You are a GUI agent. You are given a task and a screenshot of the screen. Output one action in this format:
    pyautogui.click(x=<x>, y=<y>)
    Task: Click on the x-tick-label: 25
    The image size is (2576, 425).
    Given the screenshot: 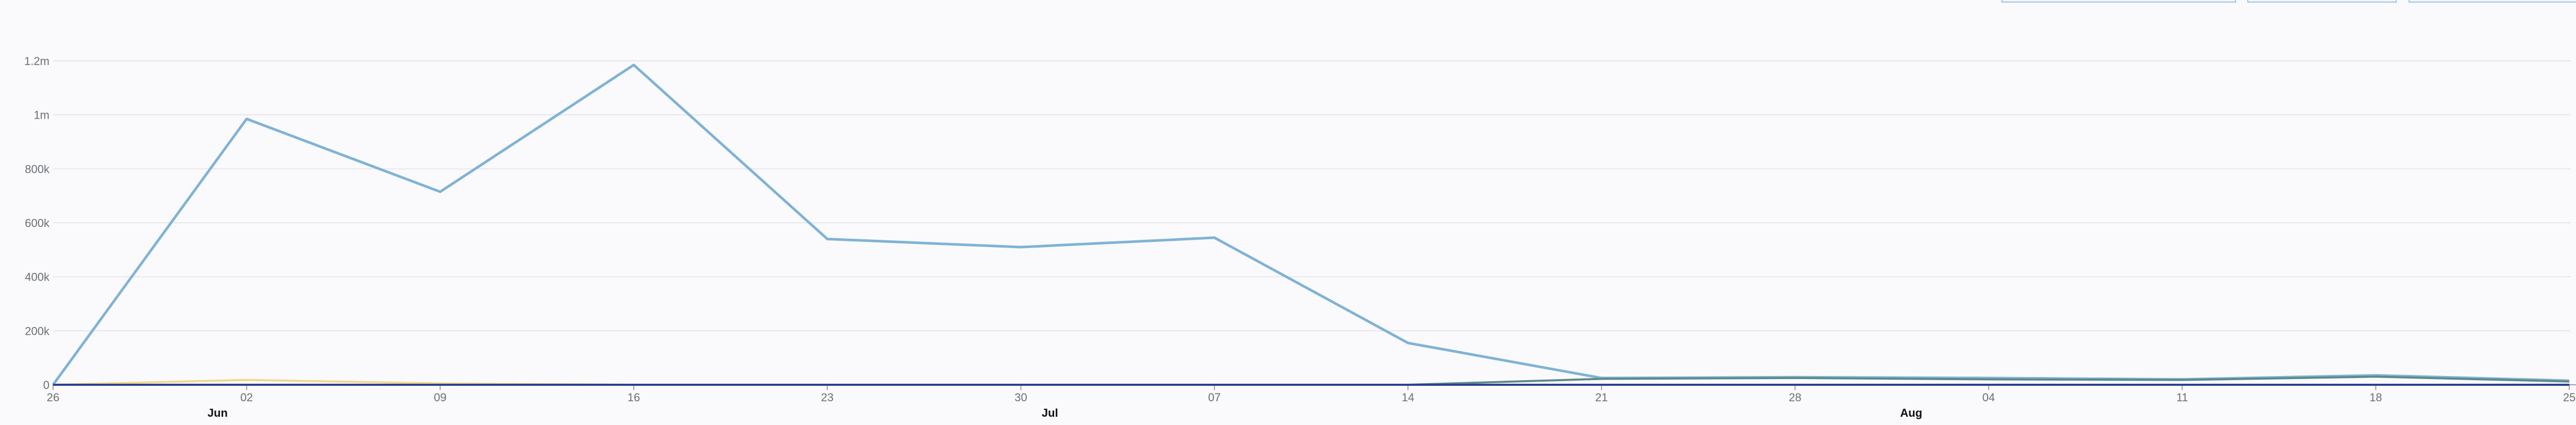 What is the action you would take?
    pyautogui.click(x=2569, y=397)
    